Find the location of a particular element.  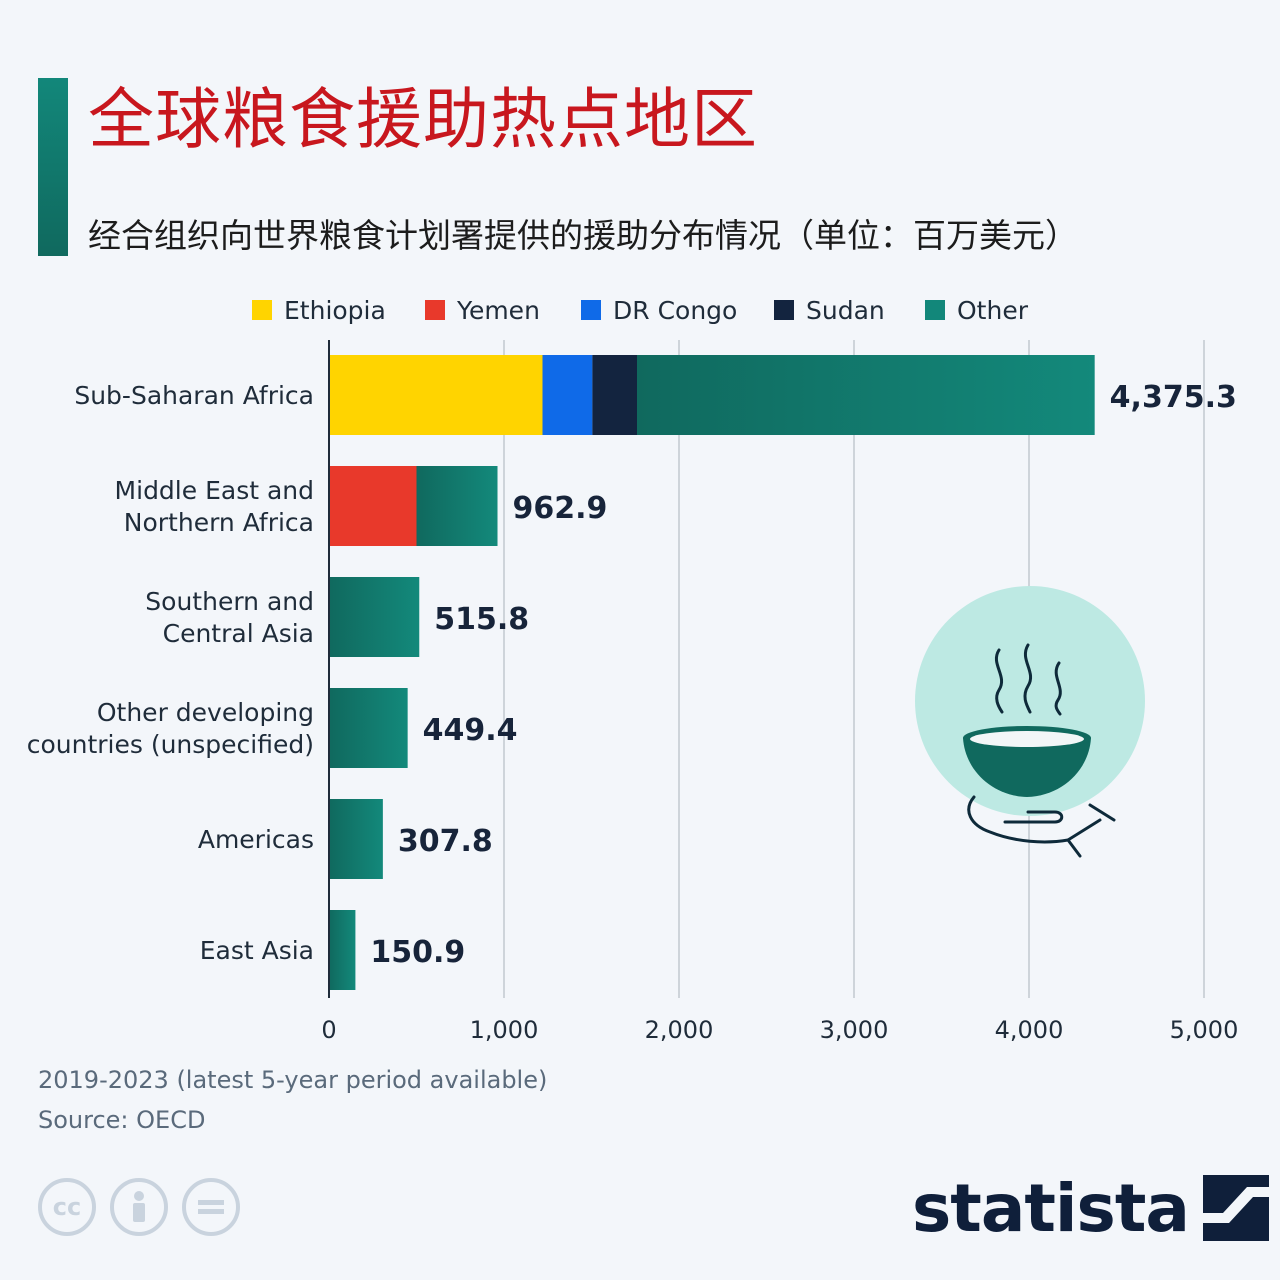

no-derivatives-icon is located at coordinates (211, 1207).